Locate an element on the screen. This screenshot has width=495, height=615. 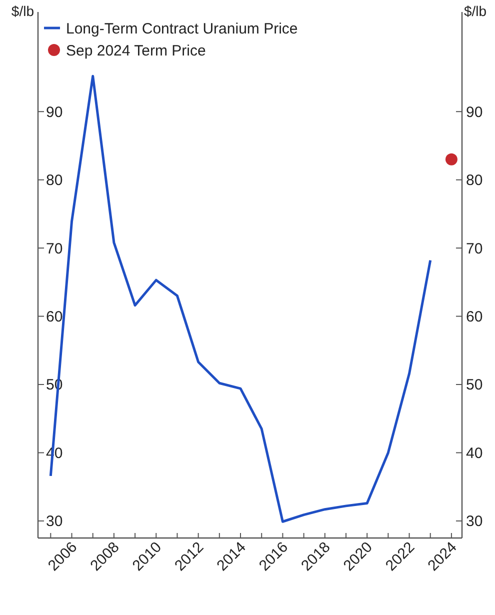
y2-tick-label: 50 is located at coordinates (474, 385).